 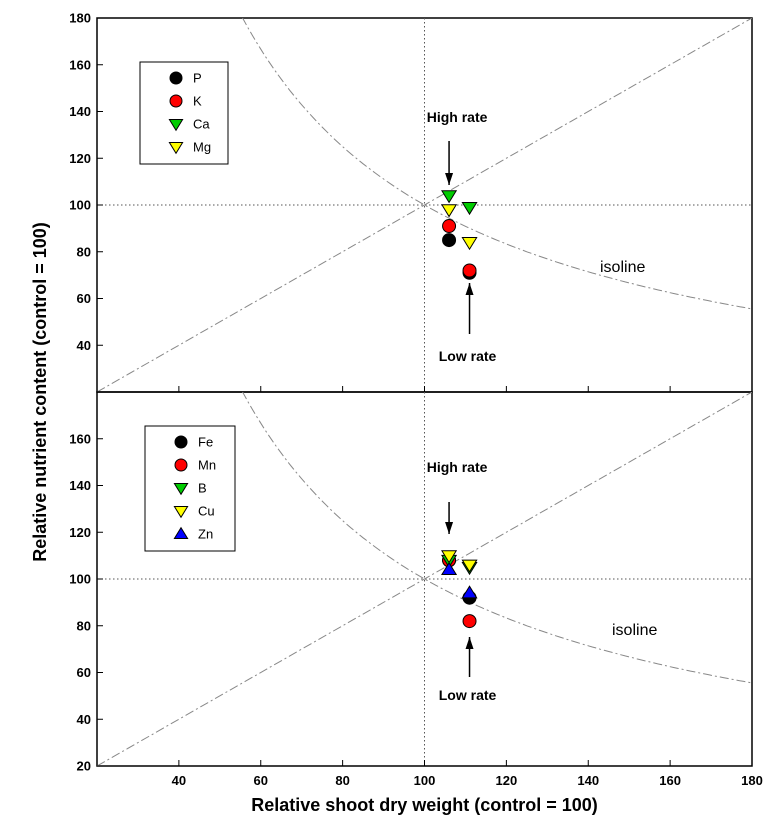 I want to click on legend-marker-mn, so click(x=181, y=465).